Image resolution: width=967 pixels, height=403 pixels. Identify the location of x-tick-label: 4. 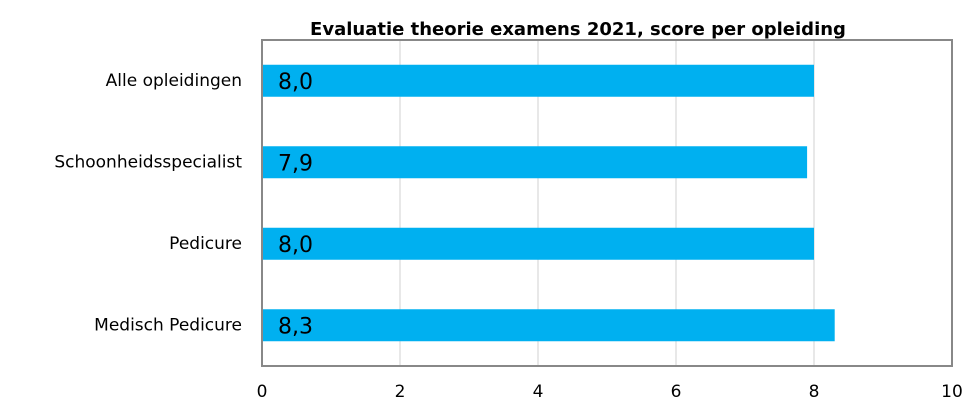
(538, 392).